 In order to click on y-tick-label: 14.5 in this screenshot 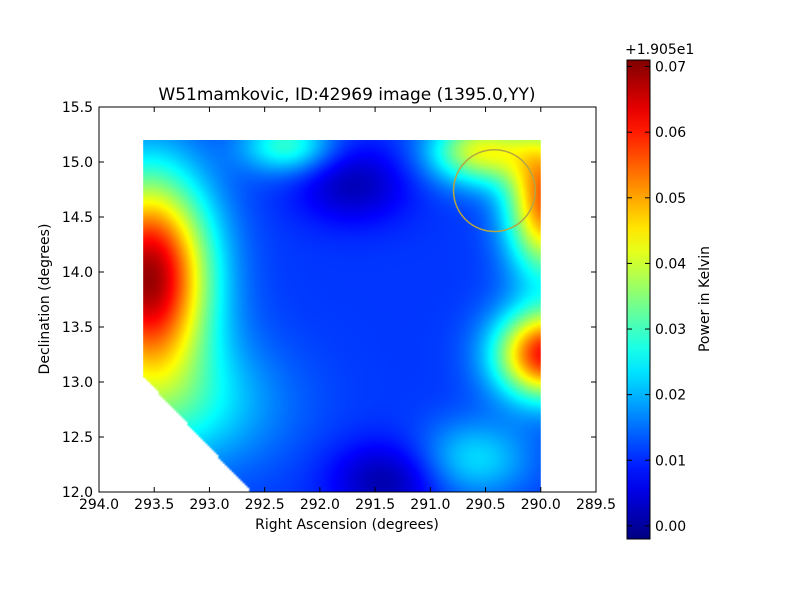, I will do `click(77, 218)`.